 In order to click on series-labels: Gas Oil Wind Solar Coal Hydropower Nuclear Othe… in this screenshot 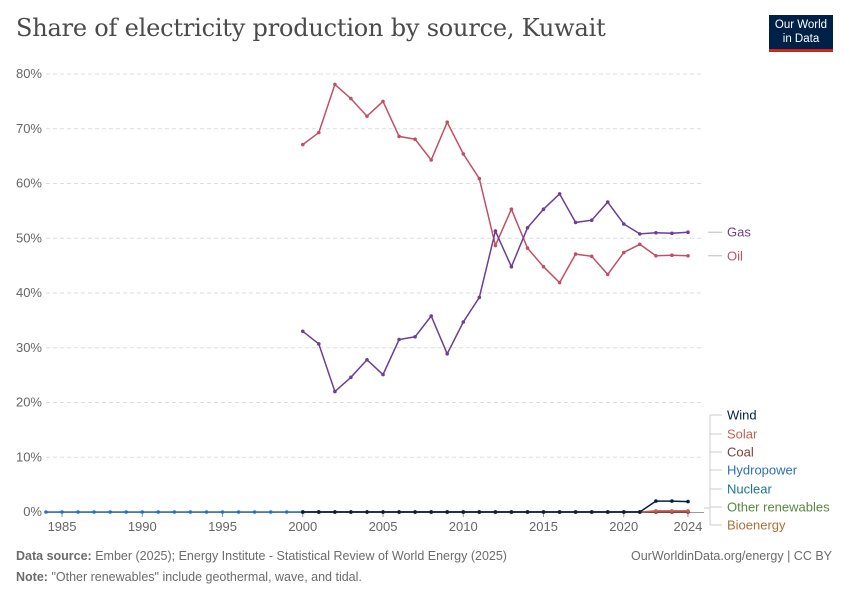, I will do `click(767, 379)`.